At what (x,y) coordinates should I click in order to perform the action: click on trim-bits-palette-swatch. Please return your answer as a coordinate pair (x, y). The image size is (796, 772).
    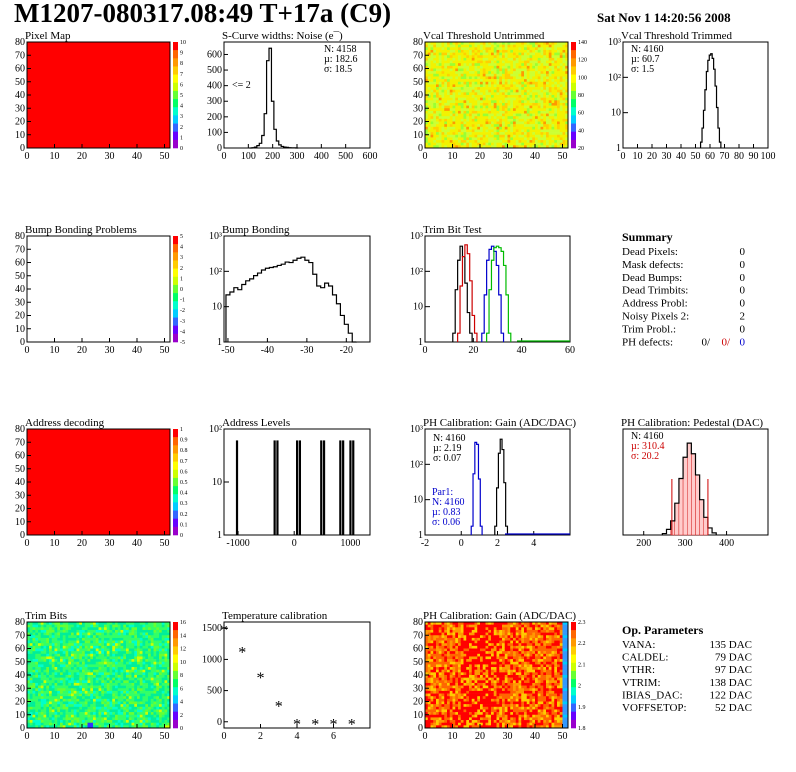
    Looking at the image, I should click on (175, 634).